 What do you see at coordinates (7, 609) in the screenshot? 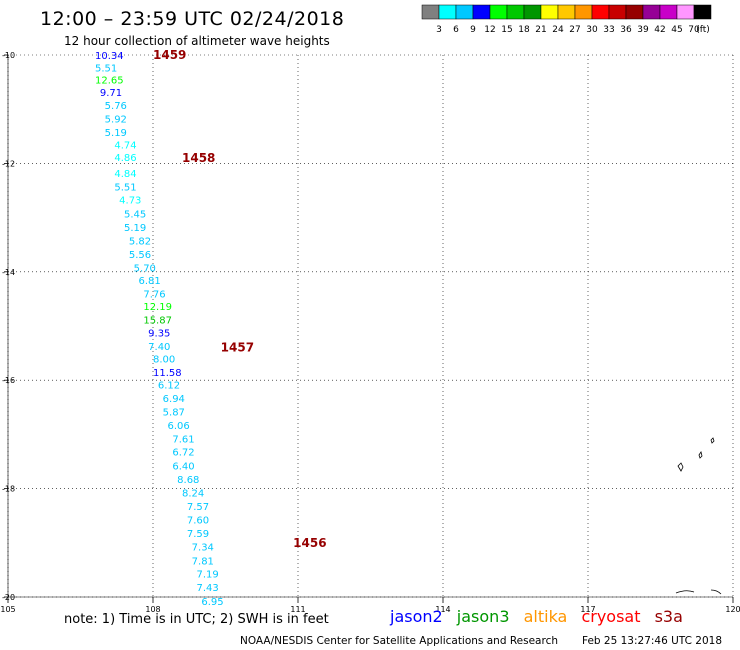
I see `longitude-tick-label: 105` at bounding box center [7, 609].